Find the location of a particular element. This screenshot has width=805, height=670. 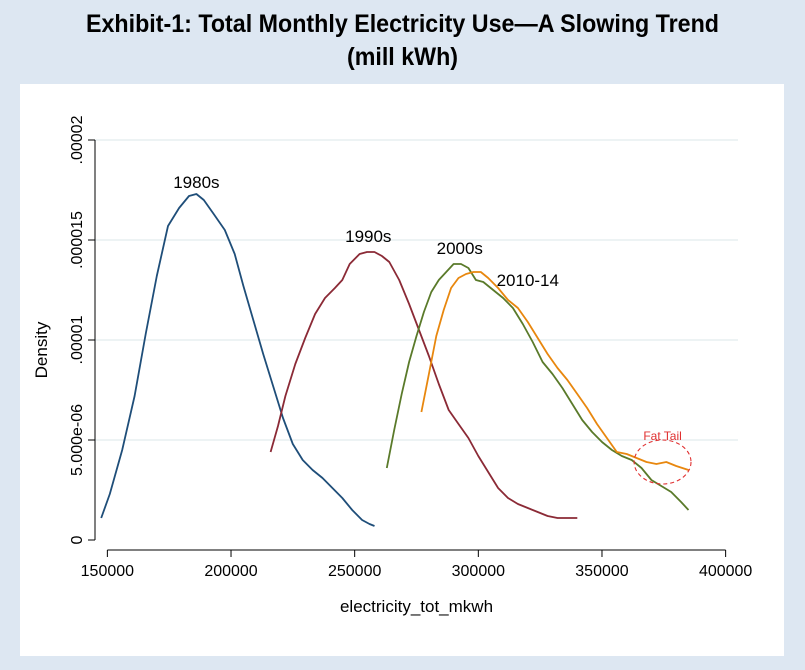

fat-tail-ellipse is located at coordinates (662, 462).